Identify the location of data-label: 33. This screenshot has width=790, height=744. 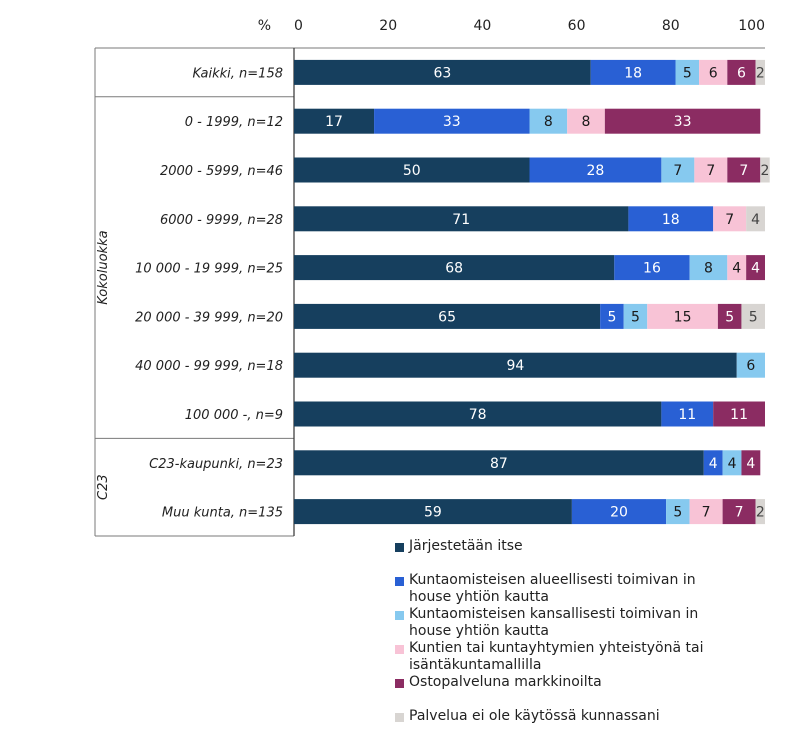
(452, 122).